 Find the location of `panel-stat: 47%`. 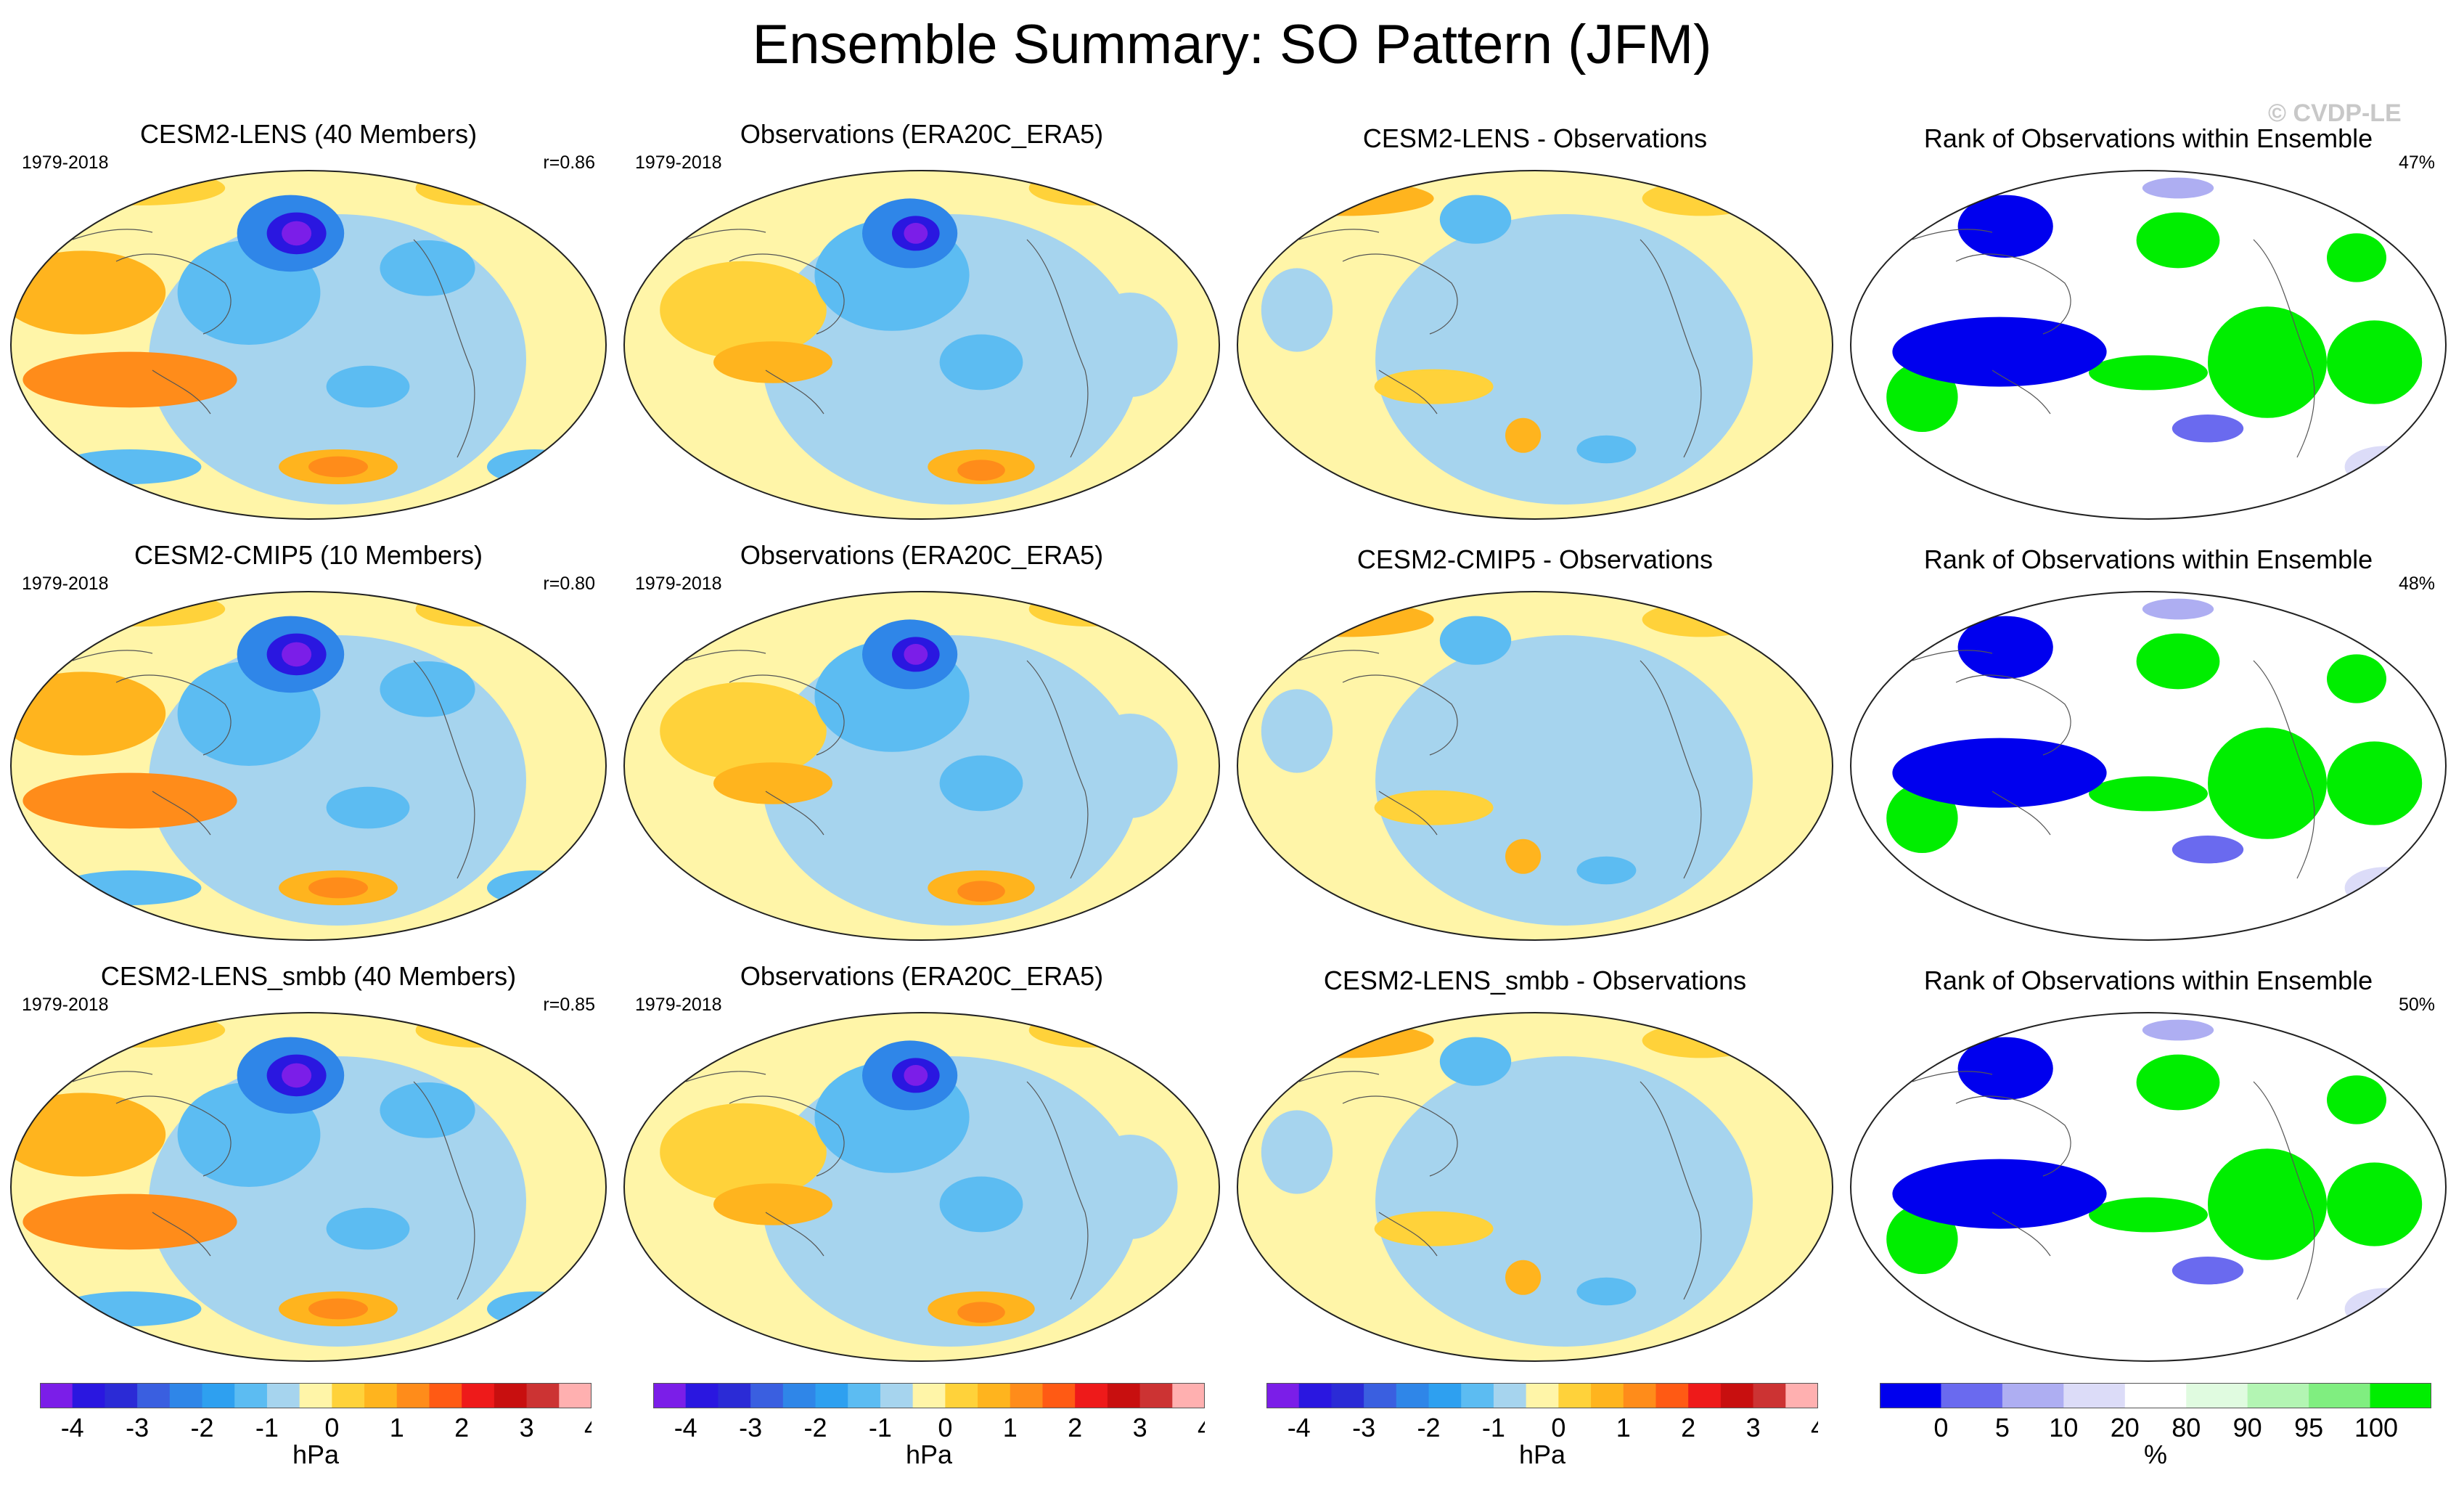

panel-stat: 47% is located at coordinates (2416, 162).